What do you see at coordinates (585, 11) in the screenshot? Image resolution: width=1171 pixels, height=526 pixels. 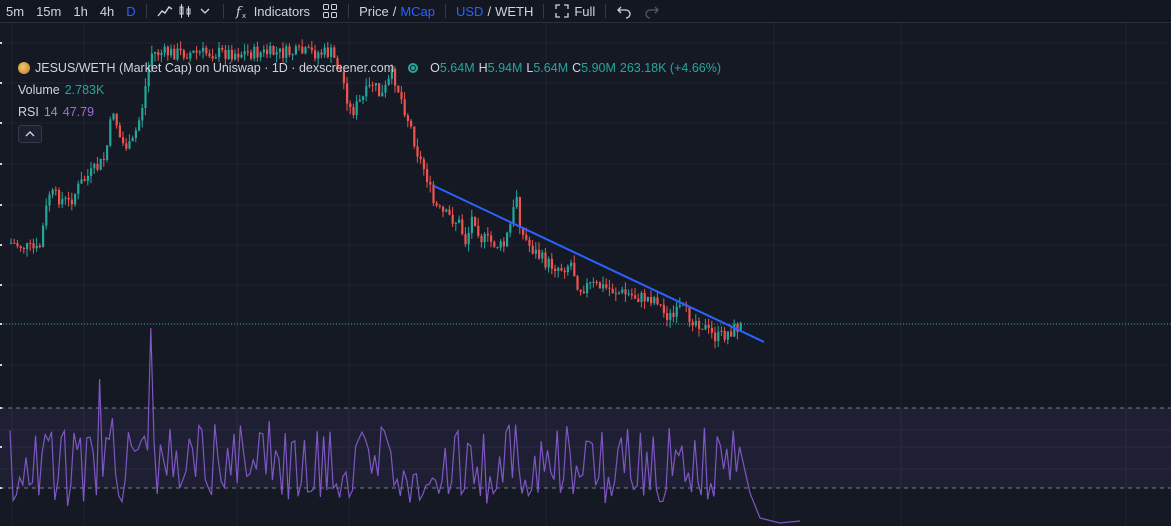 I see `full-label: Full` at bounding box center [585, 11].